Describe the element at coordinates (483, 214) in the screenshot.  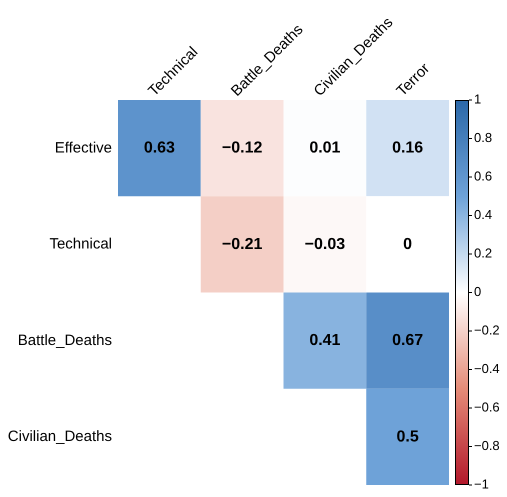
I see `color-bar-label: 0.4` at that location.